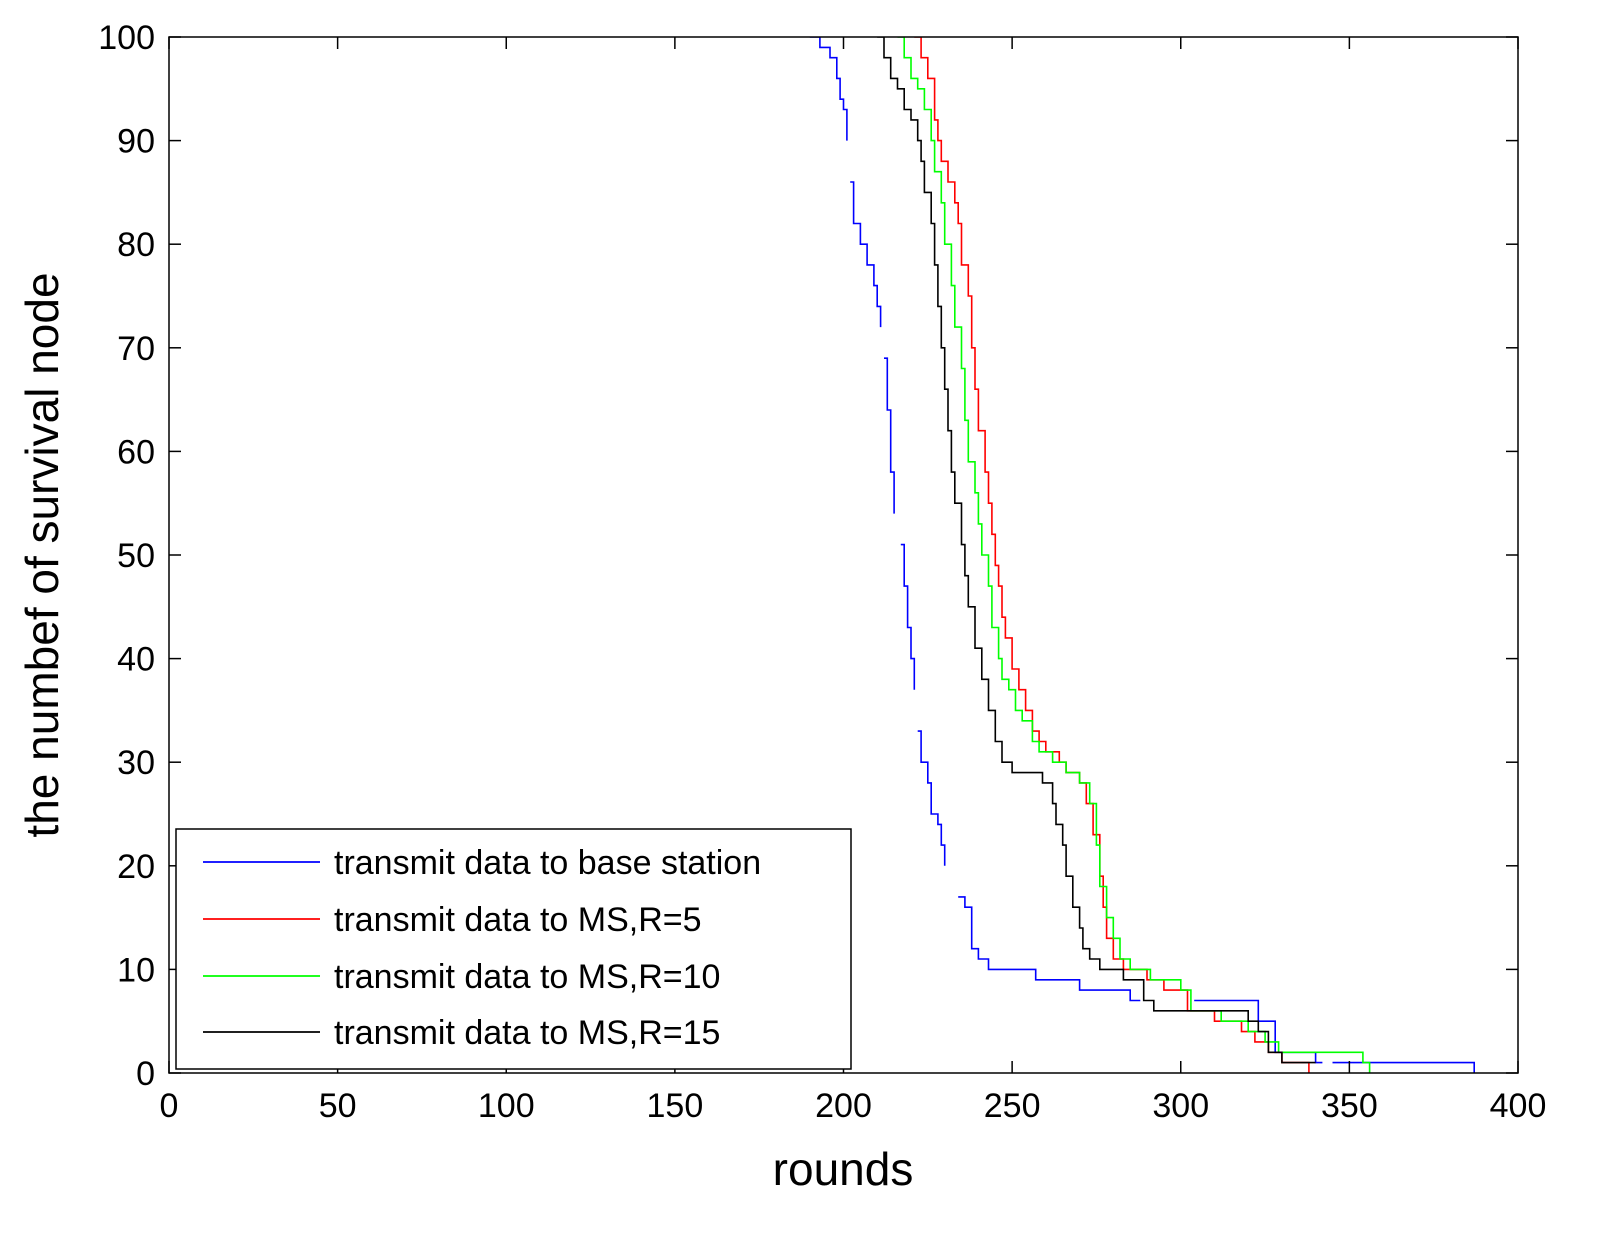 The image size is (1597, 1234). Describe the element at coordinates (527, 977) in the screenshot. I see `legend-label: transmit data to MS,R=10` at that location.